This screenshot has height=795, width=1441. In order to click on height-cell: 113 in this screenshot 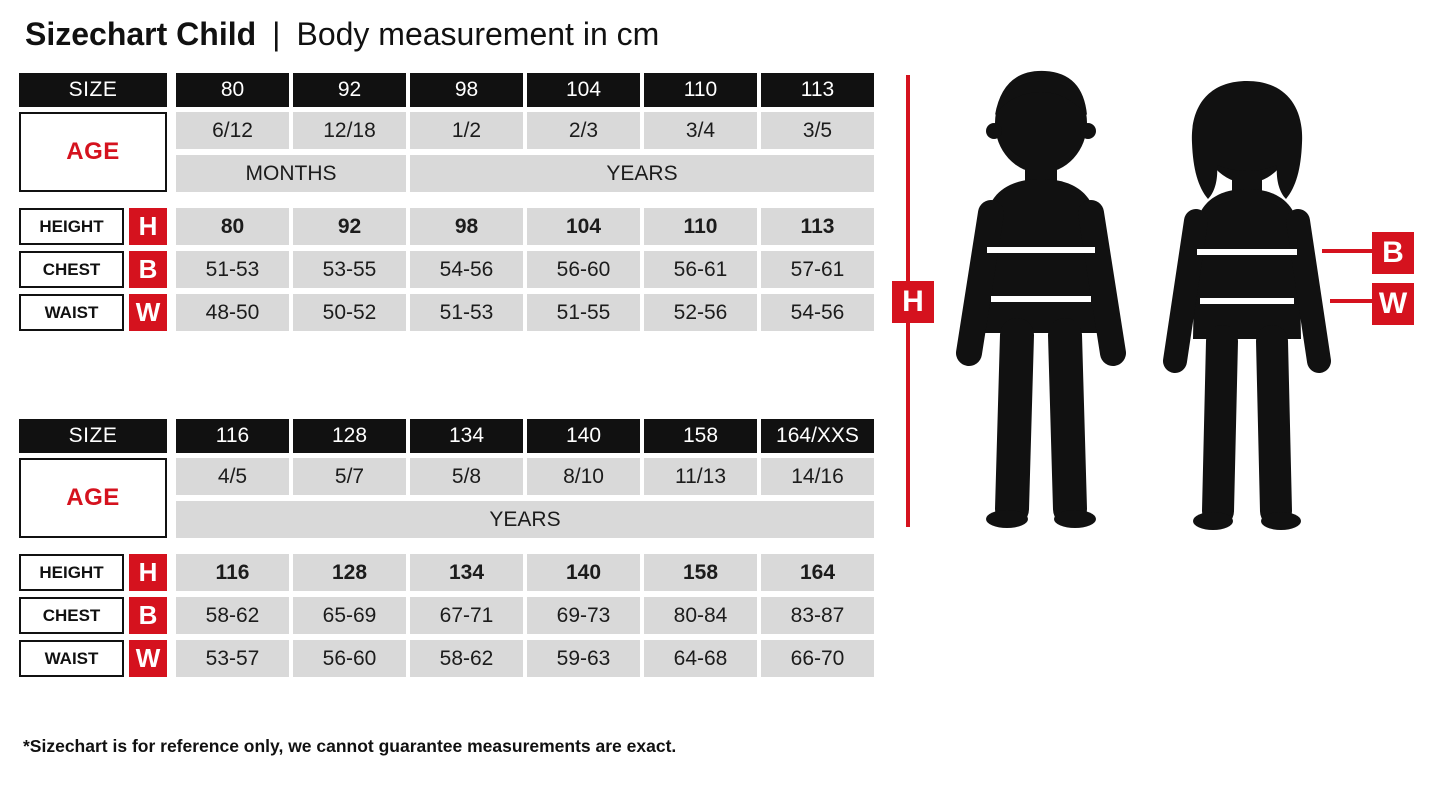, I will do `click(817, 226)`.